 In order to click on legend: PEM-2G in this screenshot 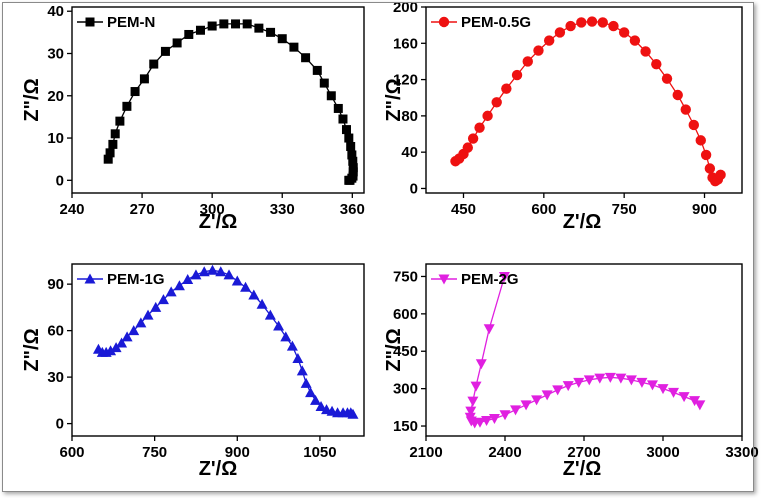, I will do `click(475, 279)`.